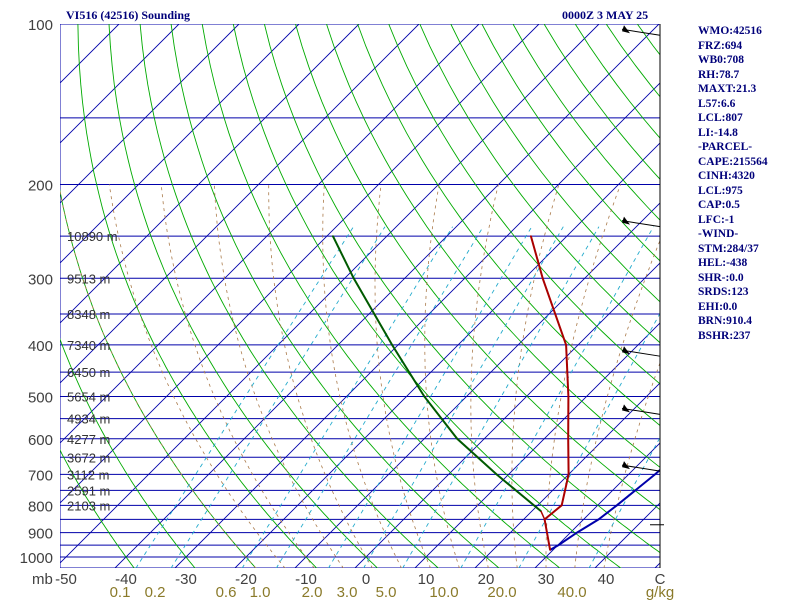 The width and height of the screenshot is (800, 600). What do you see at coordinates (126, 579) in the screenshot?
I see `temperature-tick-label: -40` at bounding box center [126, 579].